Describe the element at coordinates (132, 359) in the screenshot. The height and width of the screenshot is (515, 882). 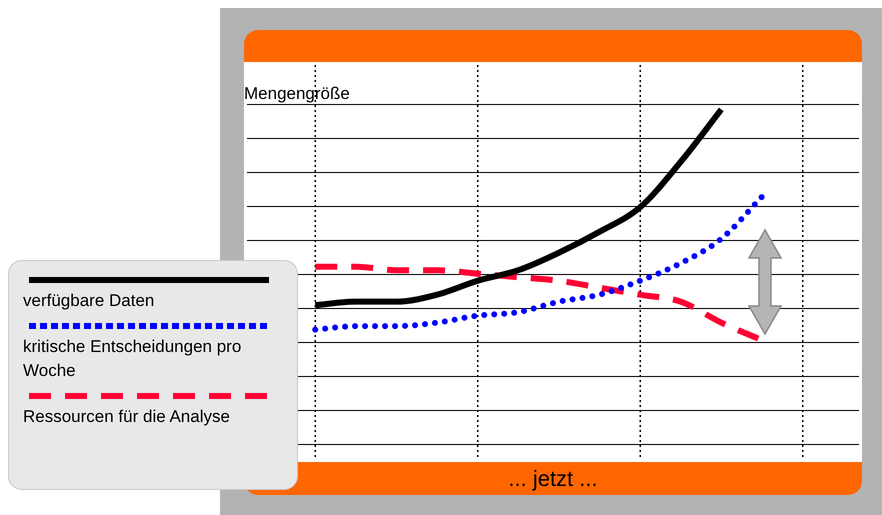
I see `legend-label: kritische Entscheidungen pro Woche` at that location.